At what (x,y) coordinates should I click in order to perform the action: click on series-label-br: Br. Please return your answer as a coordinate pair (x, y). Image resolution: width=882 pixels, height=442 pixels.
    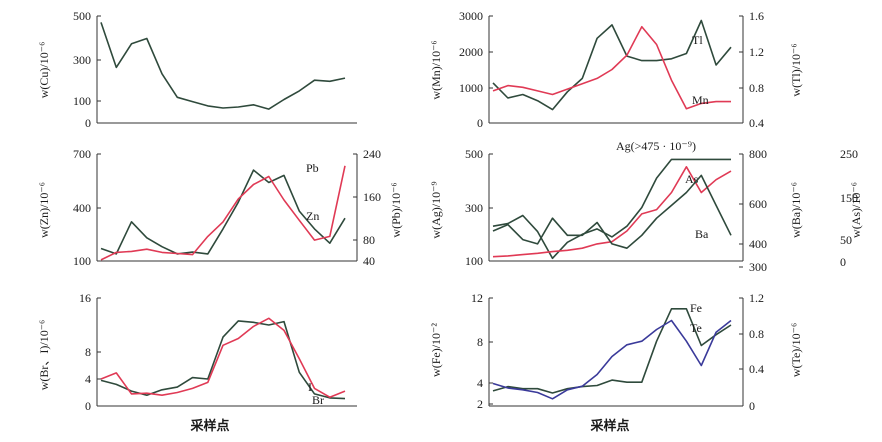
    Looking at the image, I should click on (318, 400).